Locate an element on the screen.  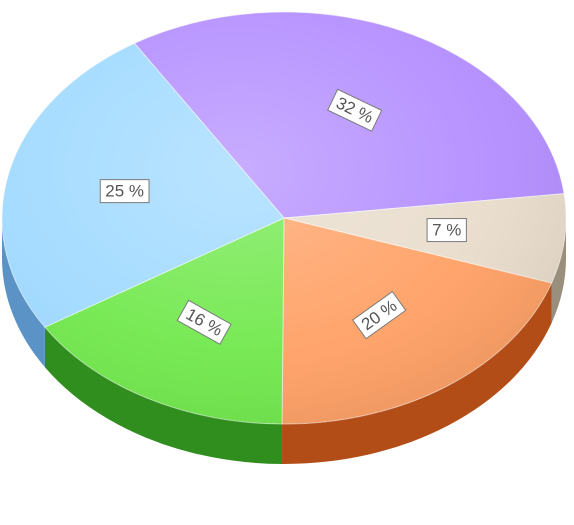
slice-label-1: 7 % is located at coordinates (446, 230).